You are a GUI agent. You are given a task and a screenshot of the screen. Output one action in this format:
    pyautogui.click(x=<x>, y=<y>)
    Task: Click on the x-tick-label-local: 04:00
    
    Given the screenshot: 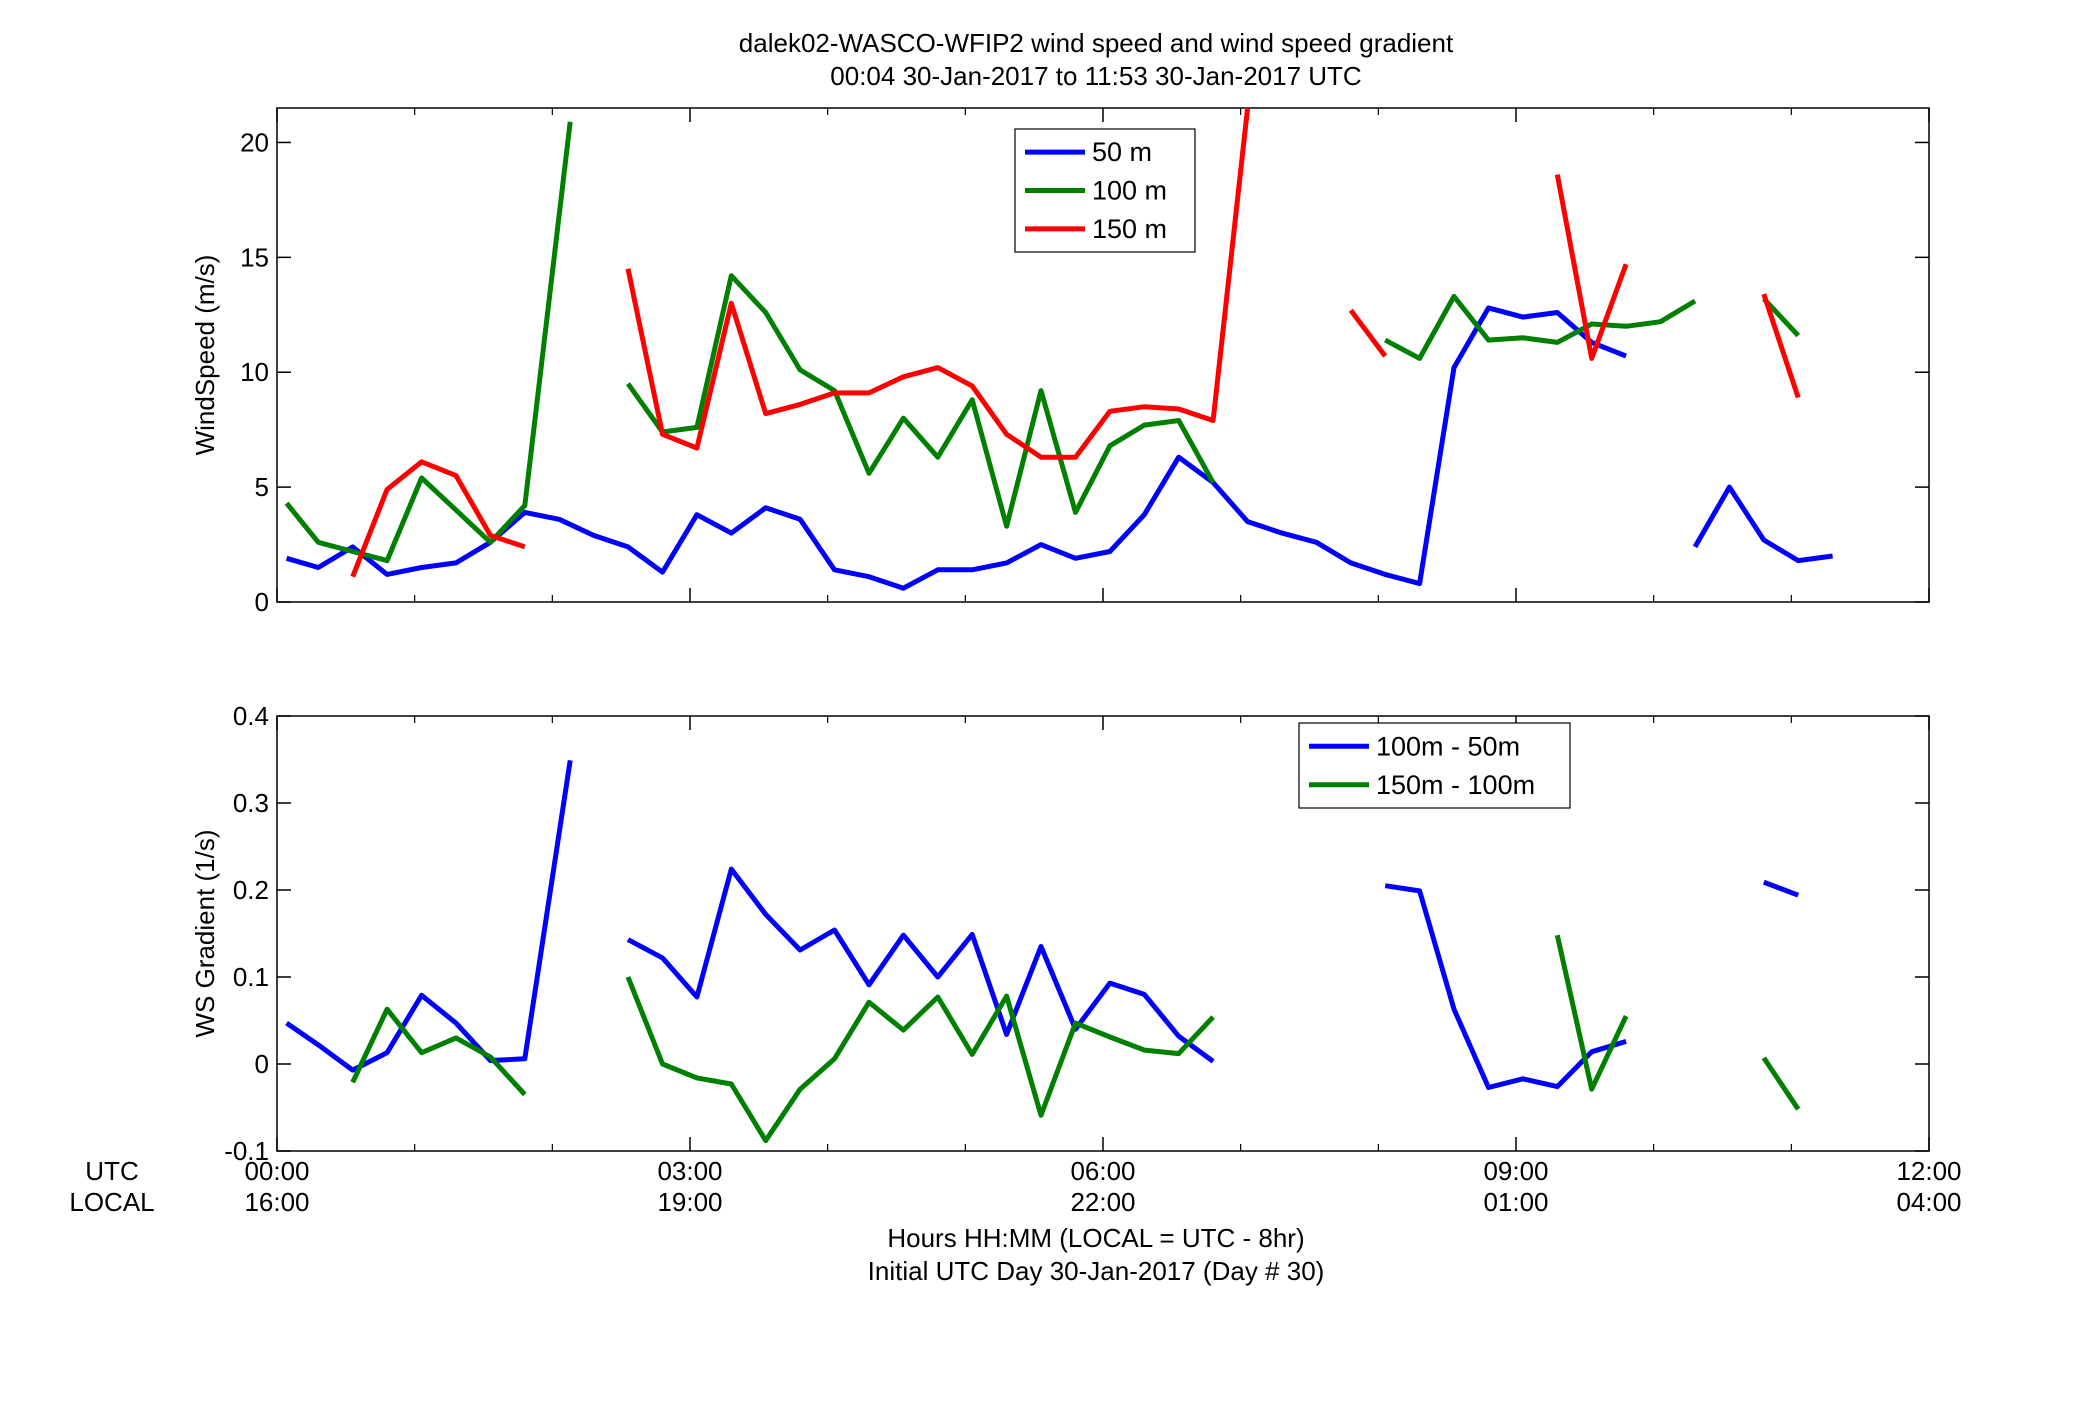 What is the action you would take?
    pyautogui.click(x=1928, y=1202)
    